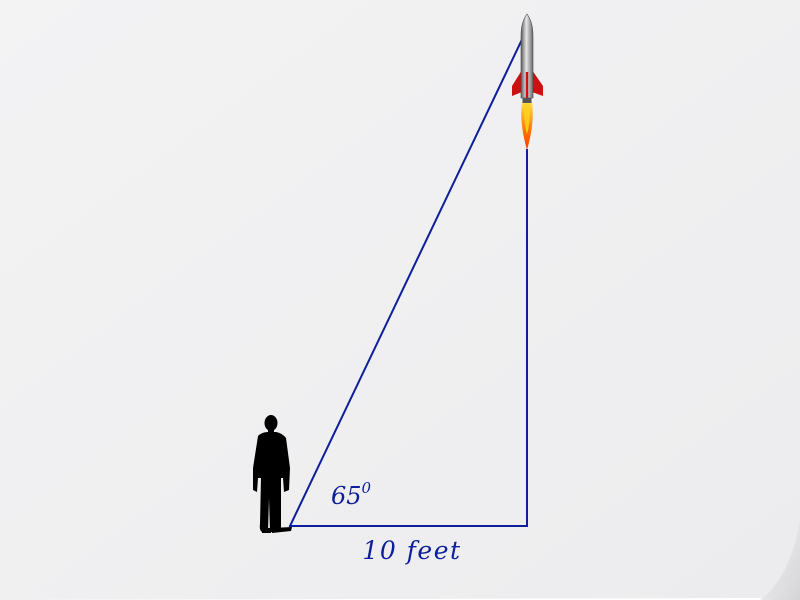  What do you see at coordinates (527, 81) in the screenshot?
I see `rocket-icon` at bounding box center [527, 81].